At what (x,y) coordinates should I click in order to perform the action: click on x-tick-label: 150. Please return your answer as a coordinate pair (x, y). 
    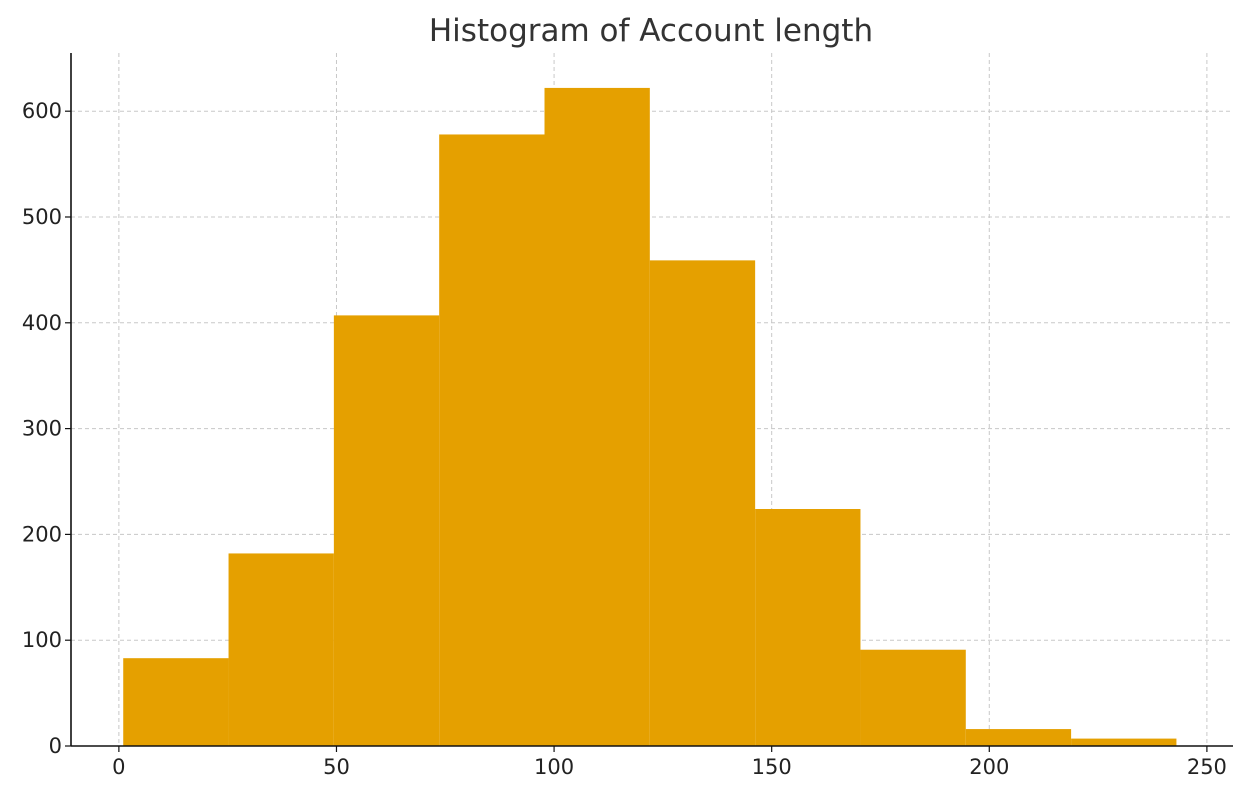
    Looking at the image, I should click on (772, 767).